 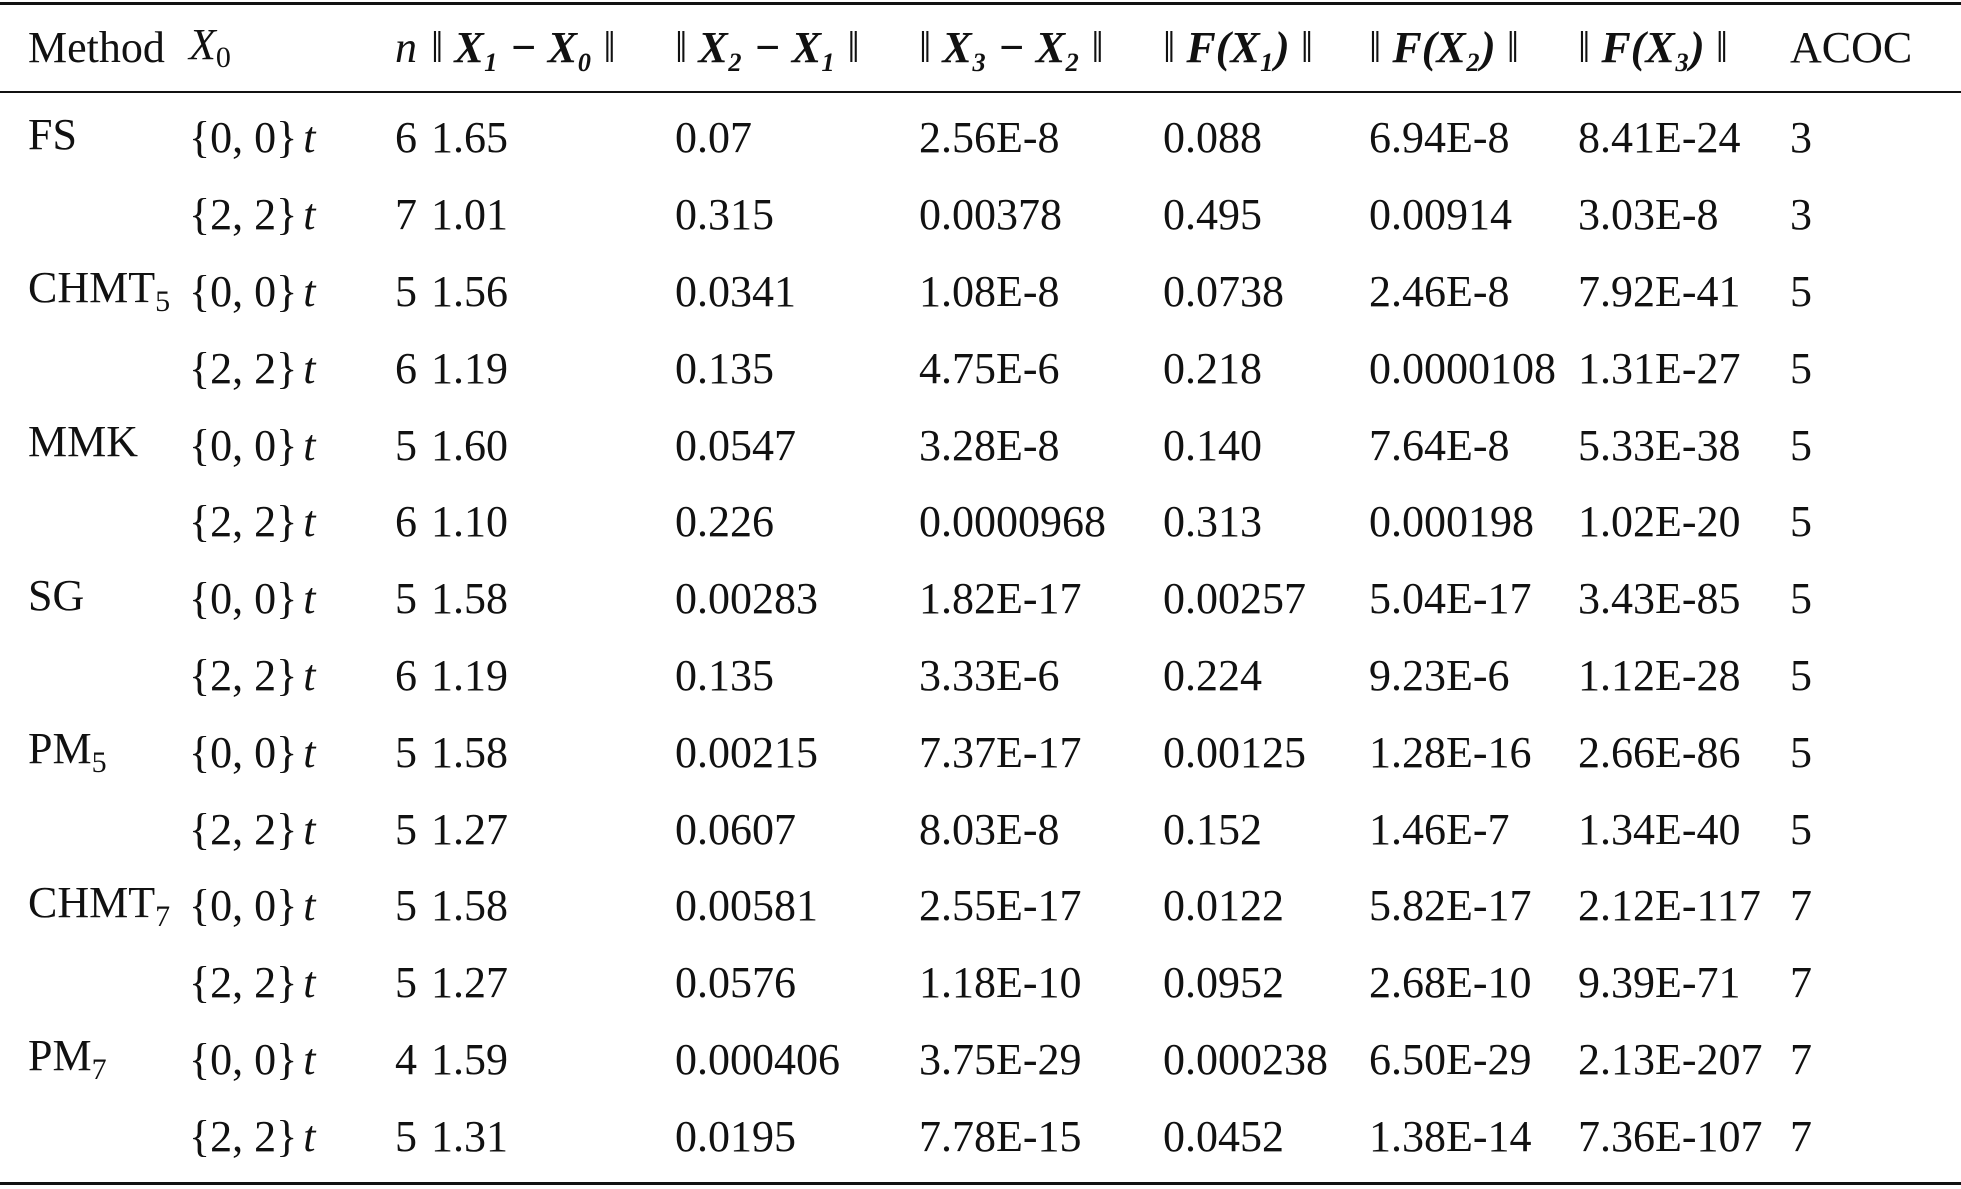 I want to click on cell-diff-1: 1.58, so click(x=469, y=906).